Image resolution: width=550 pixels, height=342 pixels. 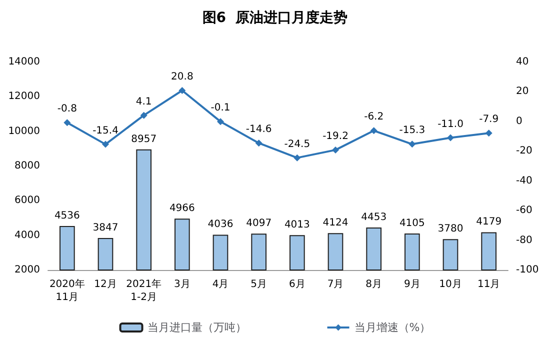 I want to click on x-tick-label: 2020年 11月, so click(x=67, y=290).